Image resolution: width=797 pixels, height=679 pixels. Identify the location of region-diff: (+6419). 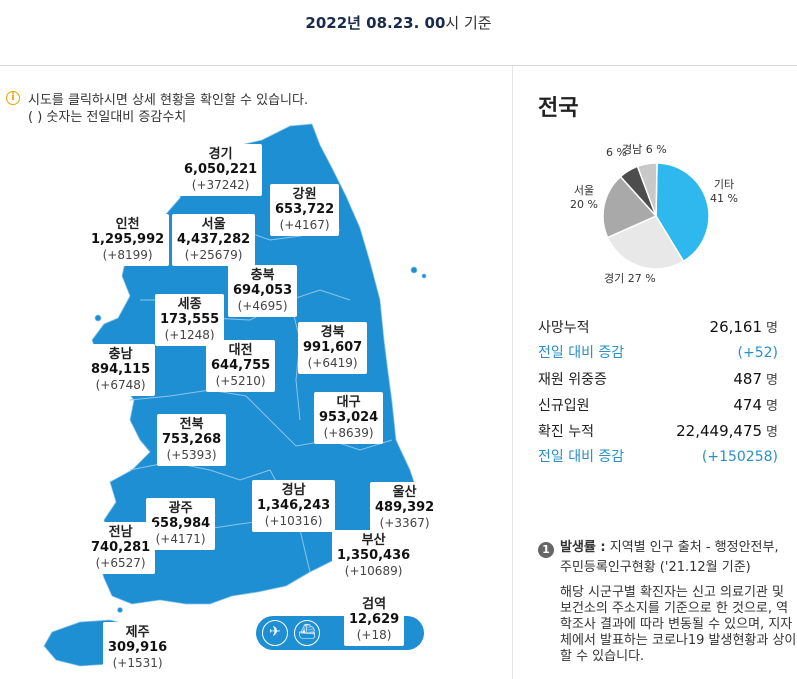
(332, 363).